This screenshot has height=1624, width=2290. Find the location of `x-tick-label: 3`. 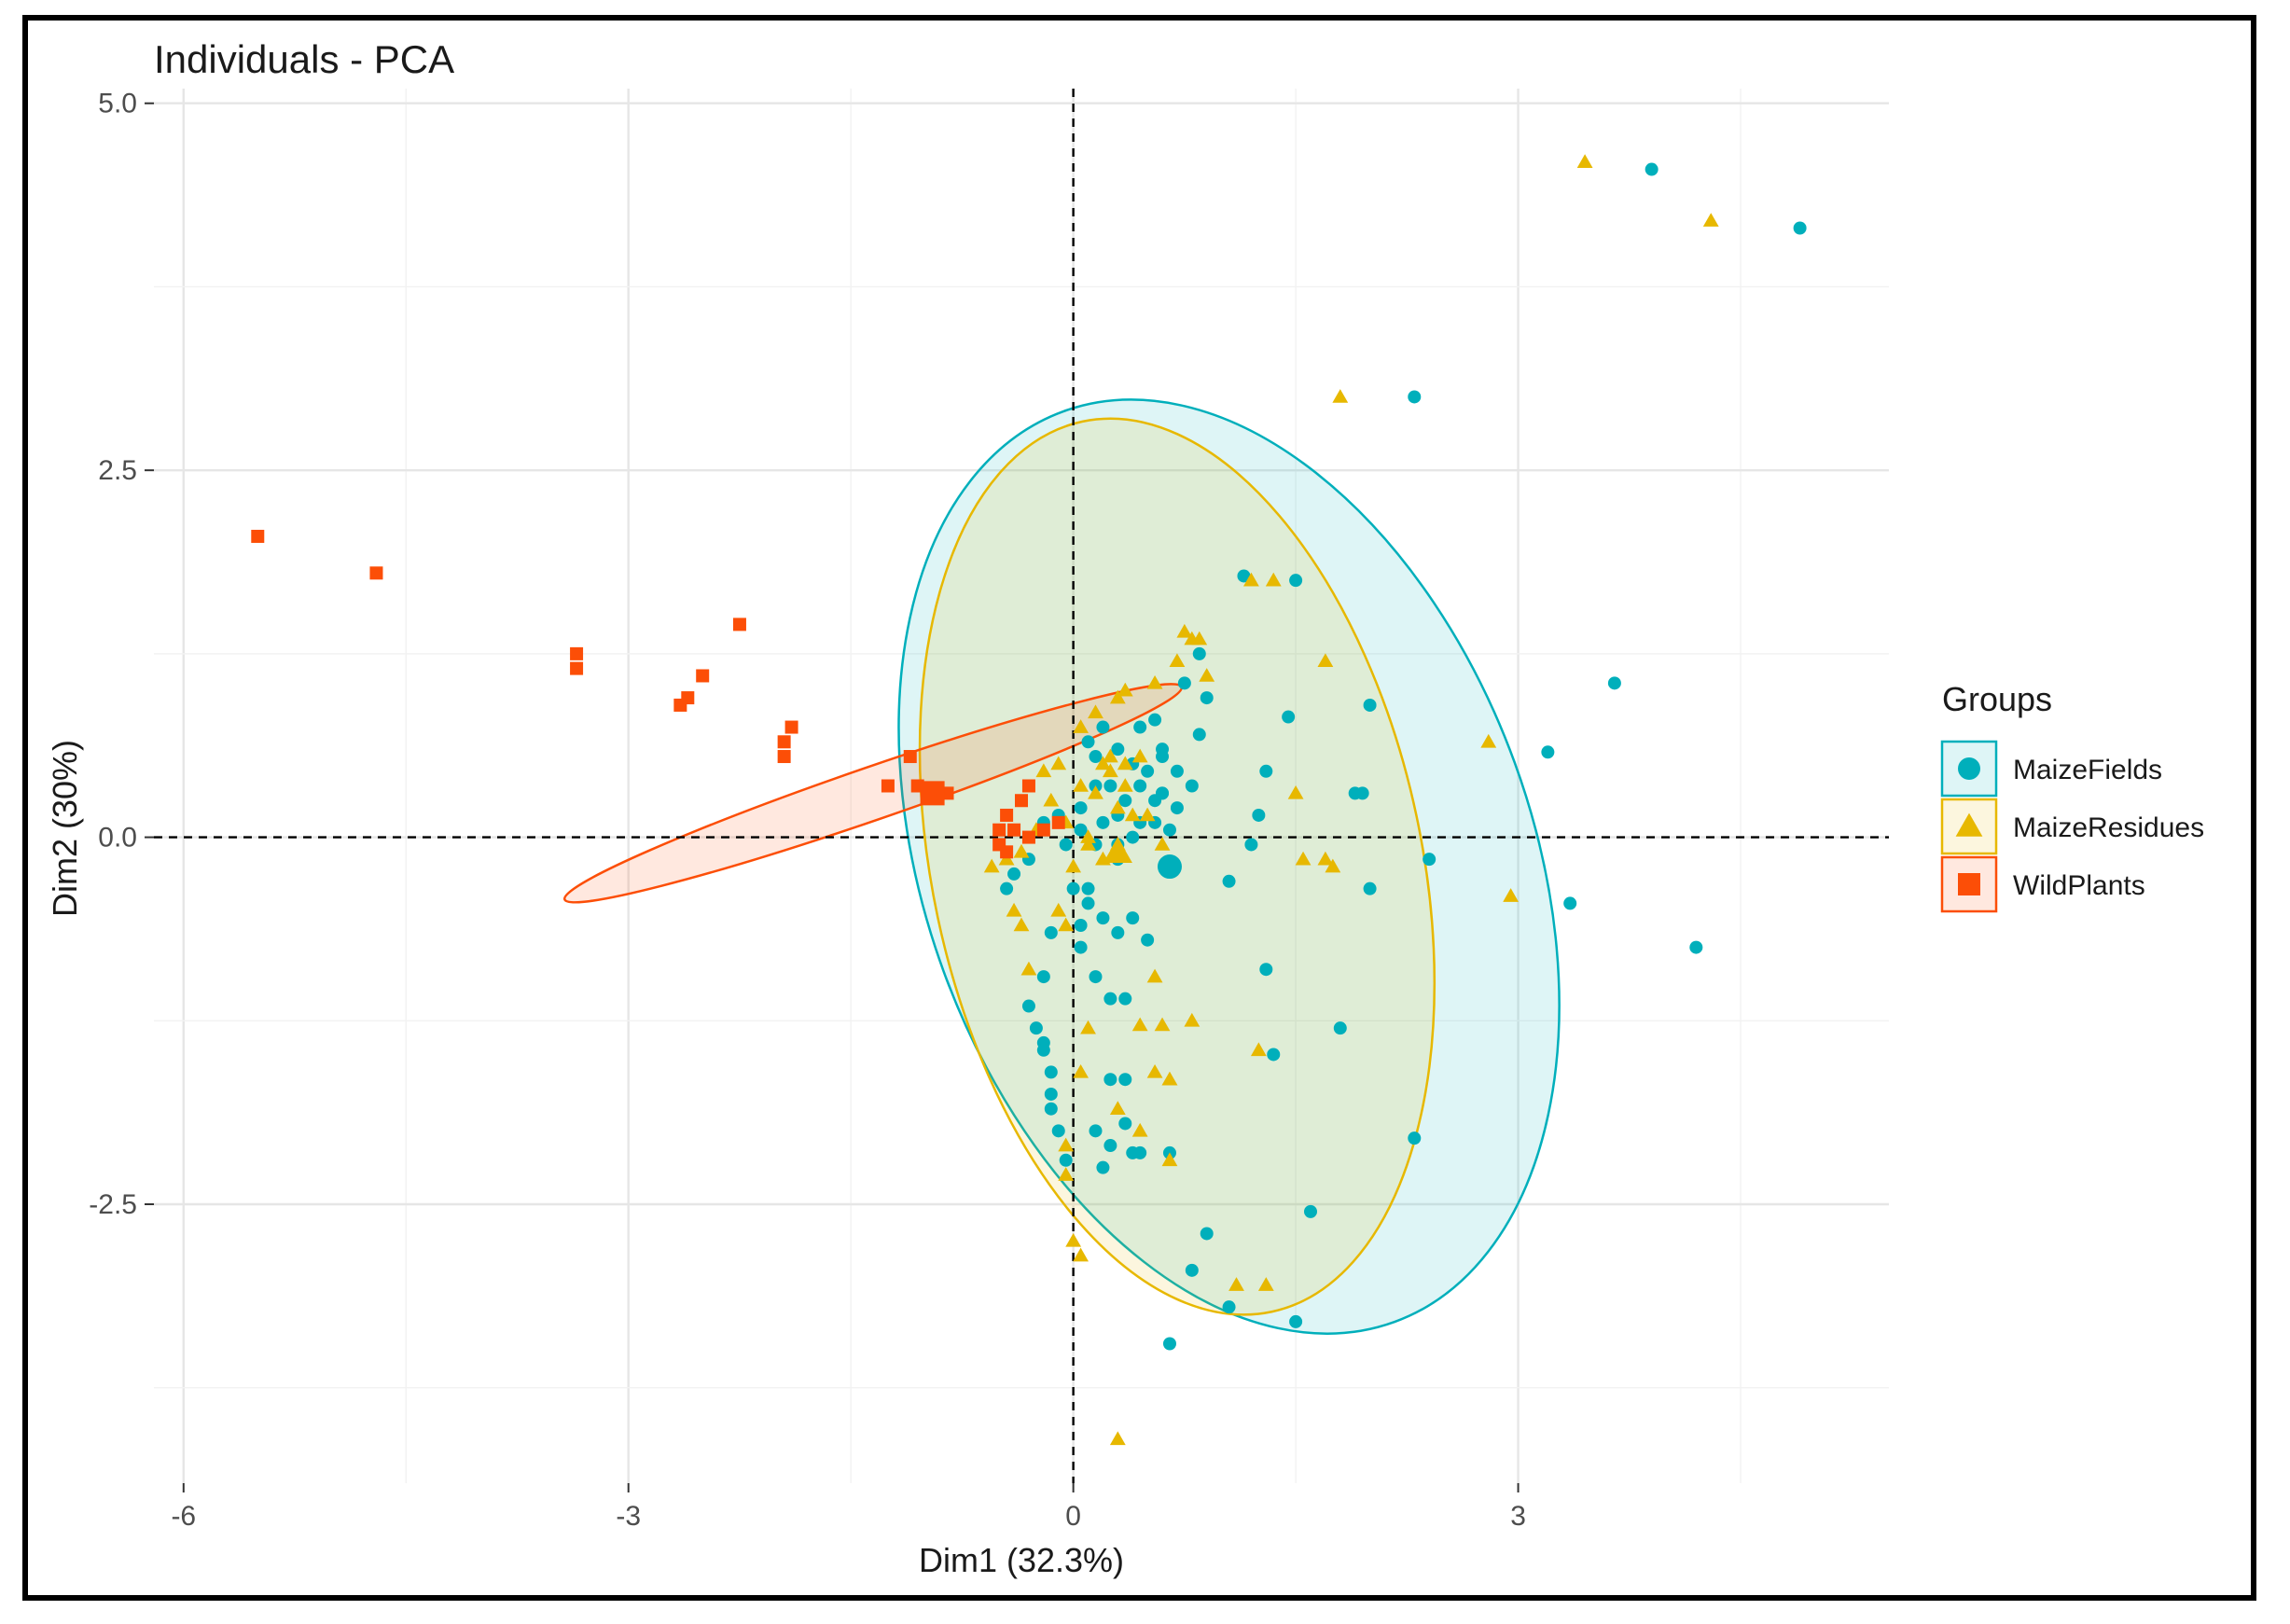

x-tick-label: 3 is located at coordinates (1518, 1516).